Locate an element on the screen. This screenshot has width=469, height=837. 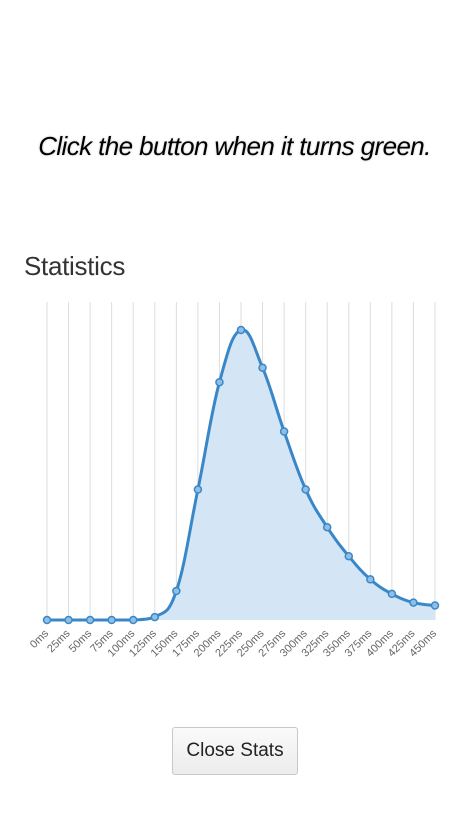
x-tick-label: 0ms is located at coordinates (40, 639).